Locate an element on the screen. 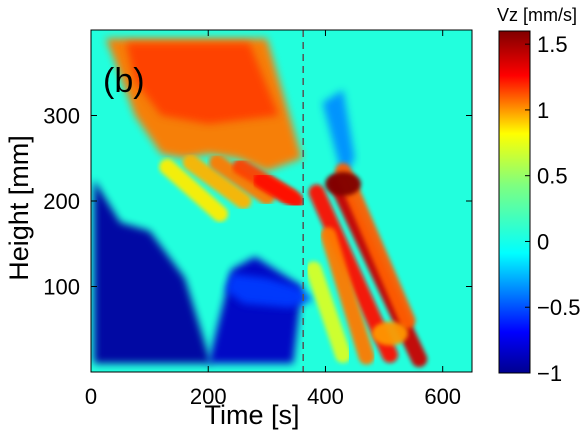 The height and width of the screenshot is (441, 581). y-tick-label-200: 200 is located at coordinates (61, 201).